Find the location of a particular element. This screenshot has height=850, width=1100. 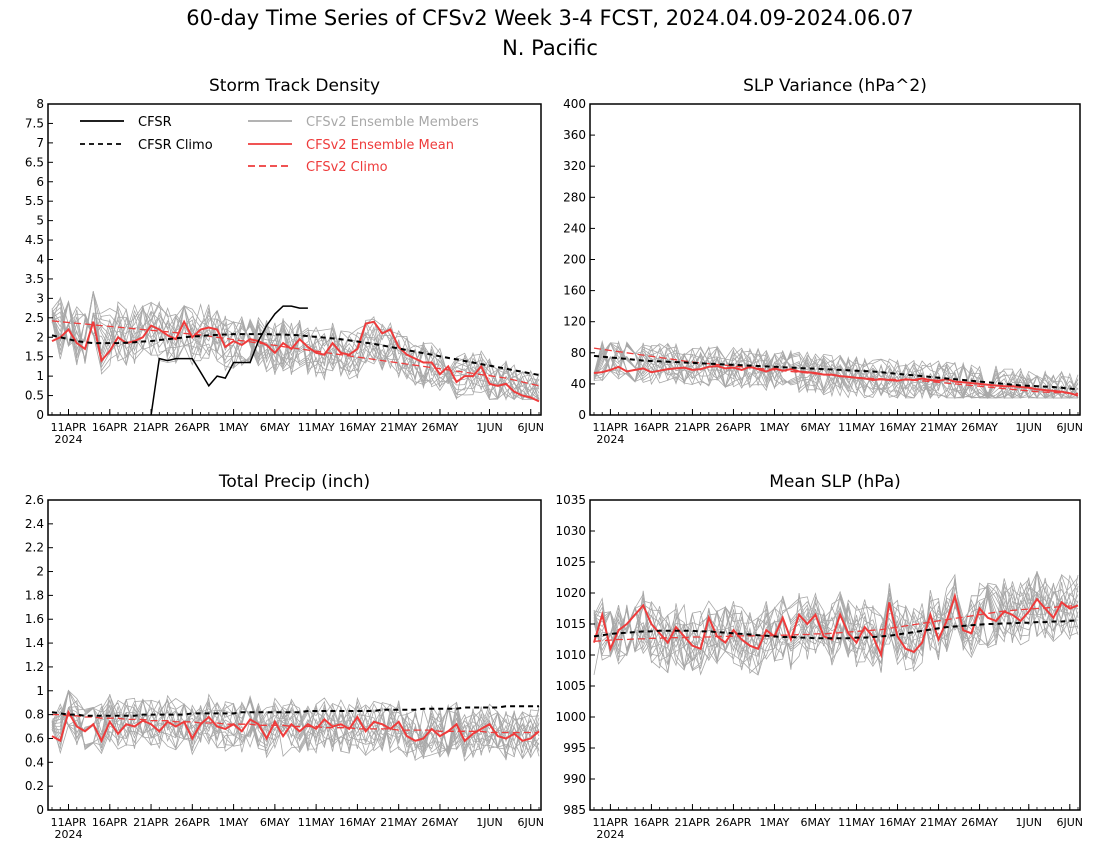

x-tick-label: 26APR is located at coordinates (192, 822).